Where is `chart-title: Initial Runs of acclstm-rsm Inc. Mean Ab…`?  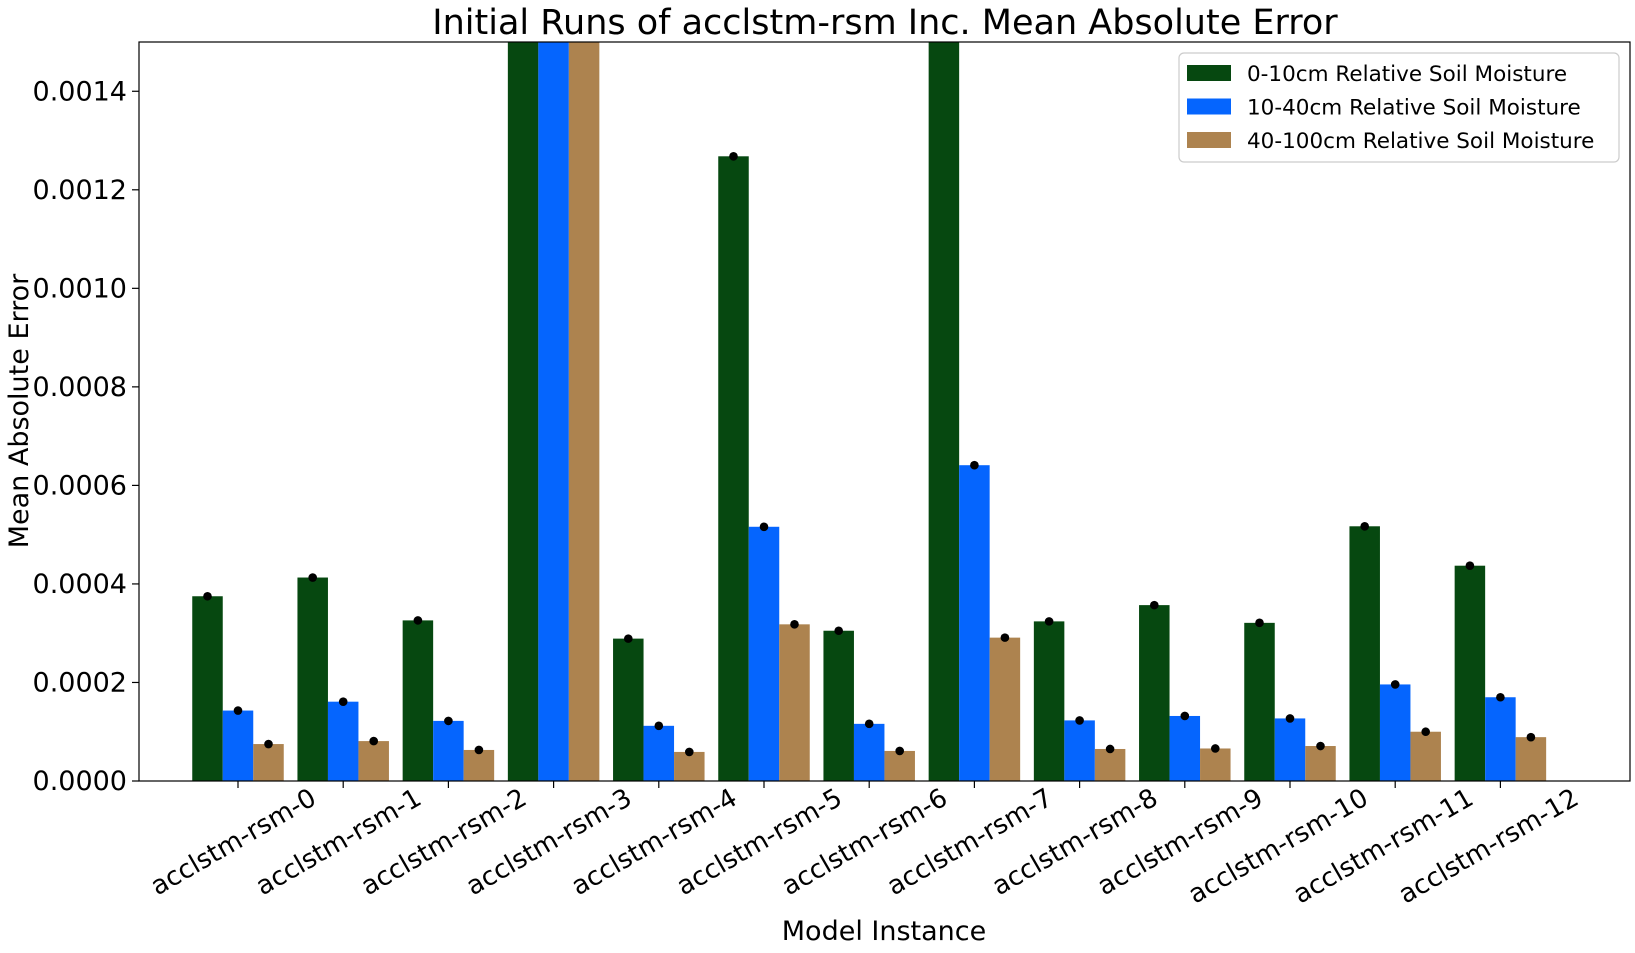
chart-title: Initial Runs of acclstm-rsm Inc. Mean Ab… is located at coordinates (885, 23).